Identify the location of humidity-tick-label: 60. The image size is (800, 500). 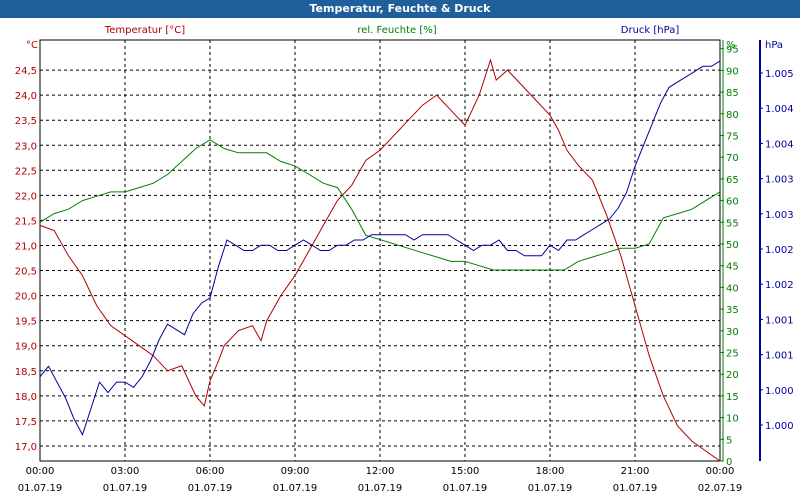
(732, 202).